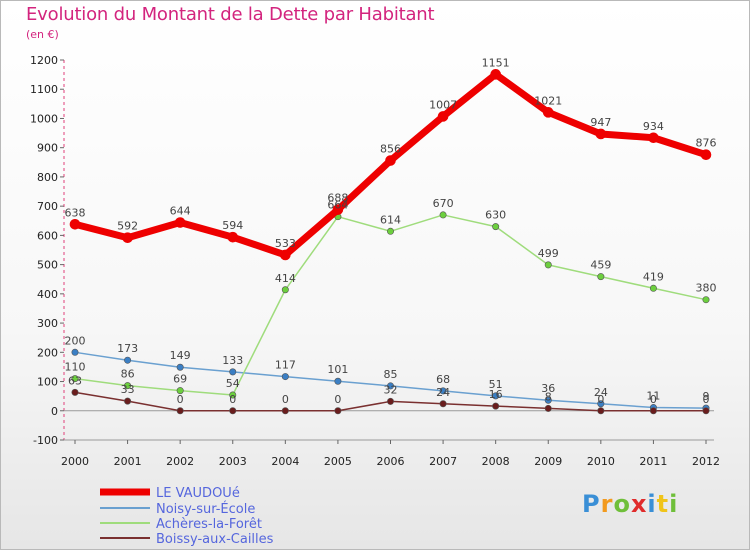  What do you see at coordinates (180, 461) in the screenshot?
I see `x-tick-label: 2002` at bounding box center [180, 461].